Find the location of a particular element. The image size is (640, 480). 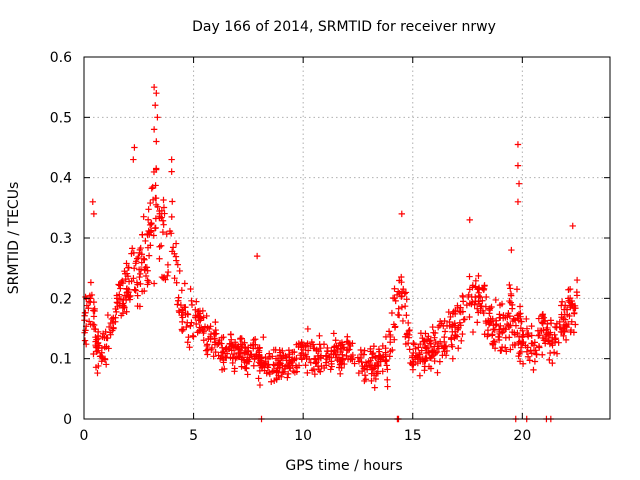

x-axis-label: GPS time / hours is located at coordinates (343, 466).